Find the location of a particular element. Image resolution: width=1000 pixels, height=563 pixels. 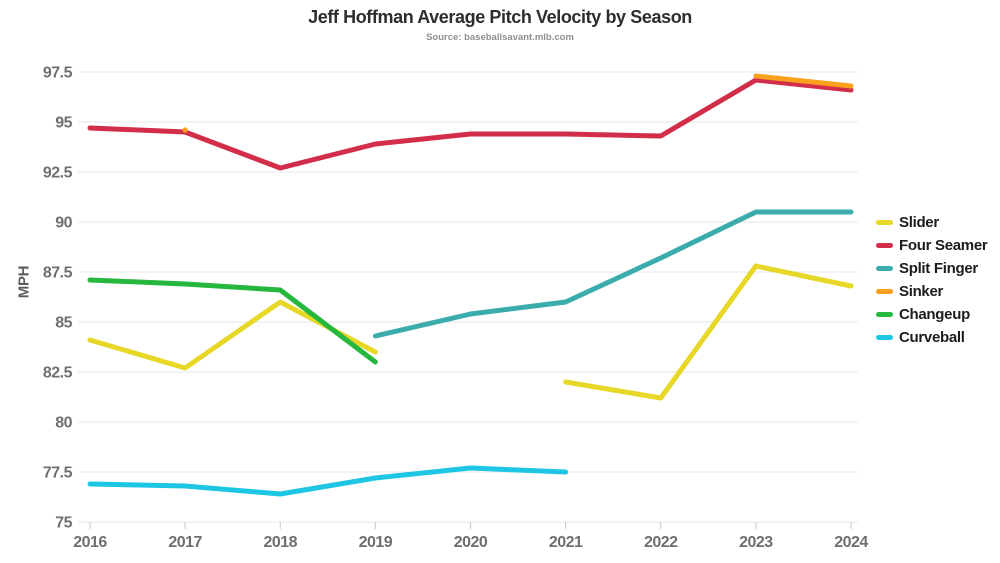

legend-marker-changeup-icon is located at coordinates (884, 314).